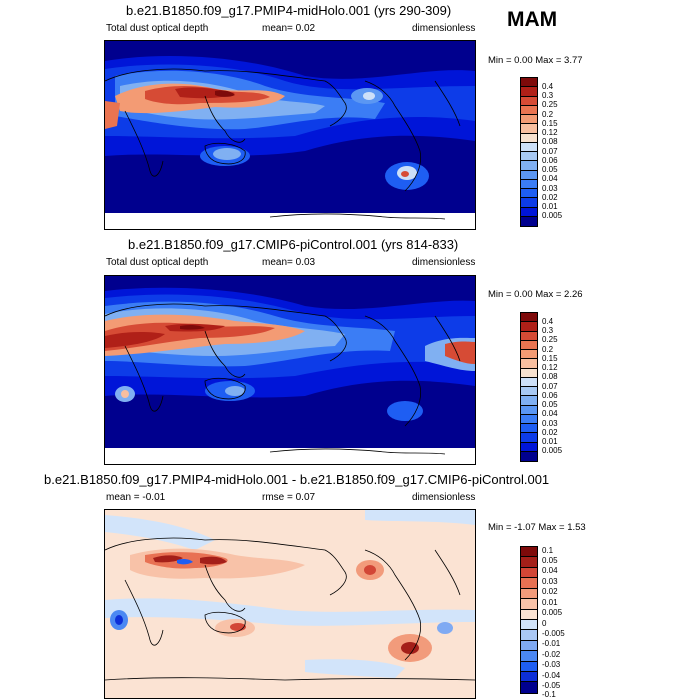 This screenshot has width=700, height=700. I want to click on panel3-level-label: 0, so click(544, 623).